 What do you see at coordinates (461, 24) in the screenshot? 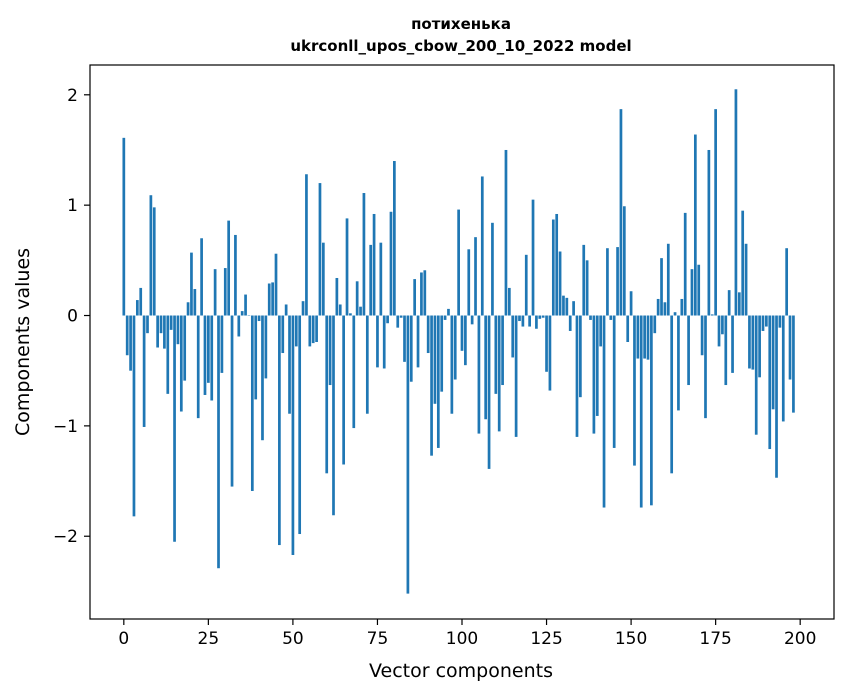
I see `chart-title: потихенька` at bounding box center [461, 24].